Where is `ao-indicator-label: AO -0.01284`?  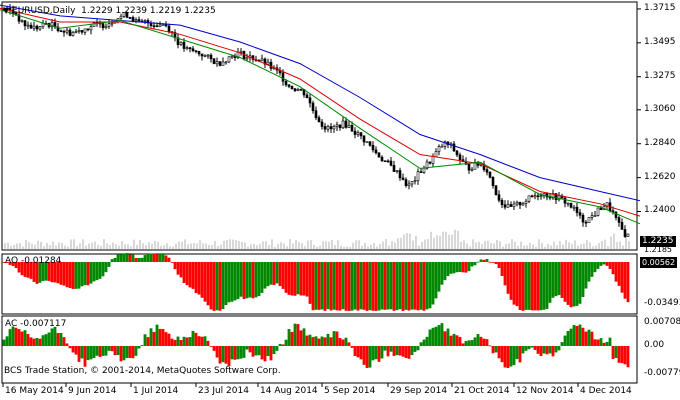
ao-indicator-label: AO -0.01284 is located at coordinates (33, 261).